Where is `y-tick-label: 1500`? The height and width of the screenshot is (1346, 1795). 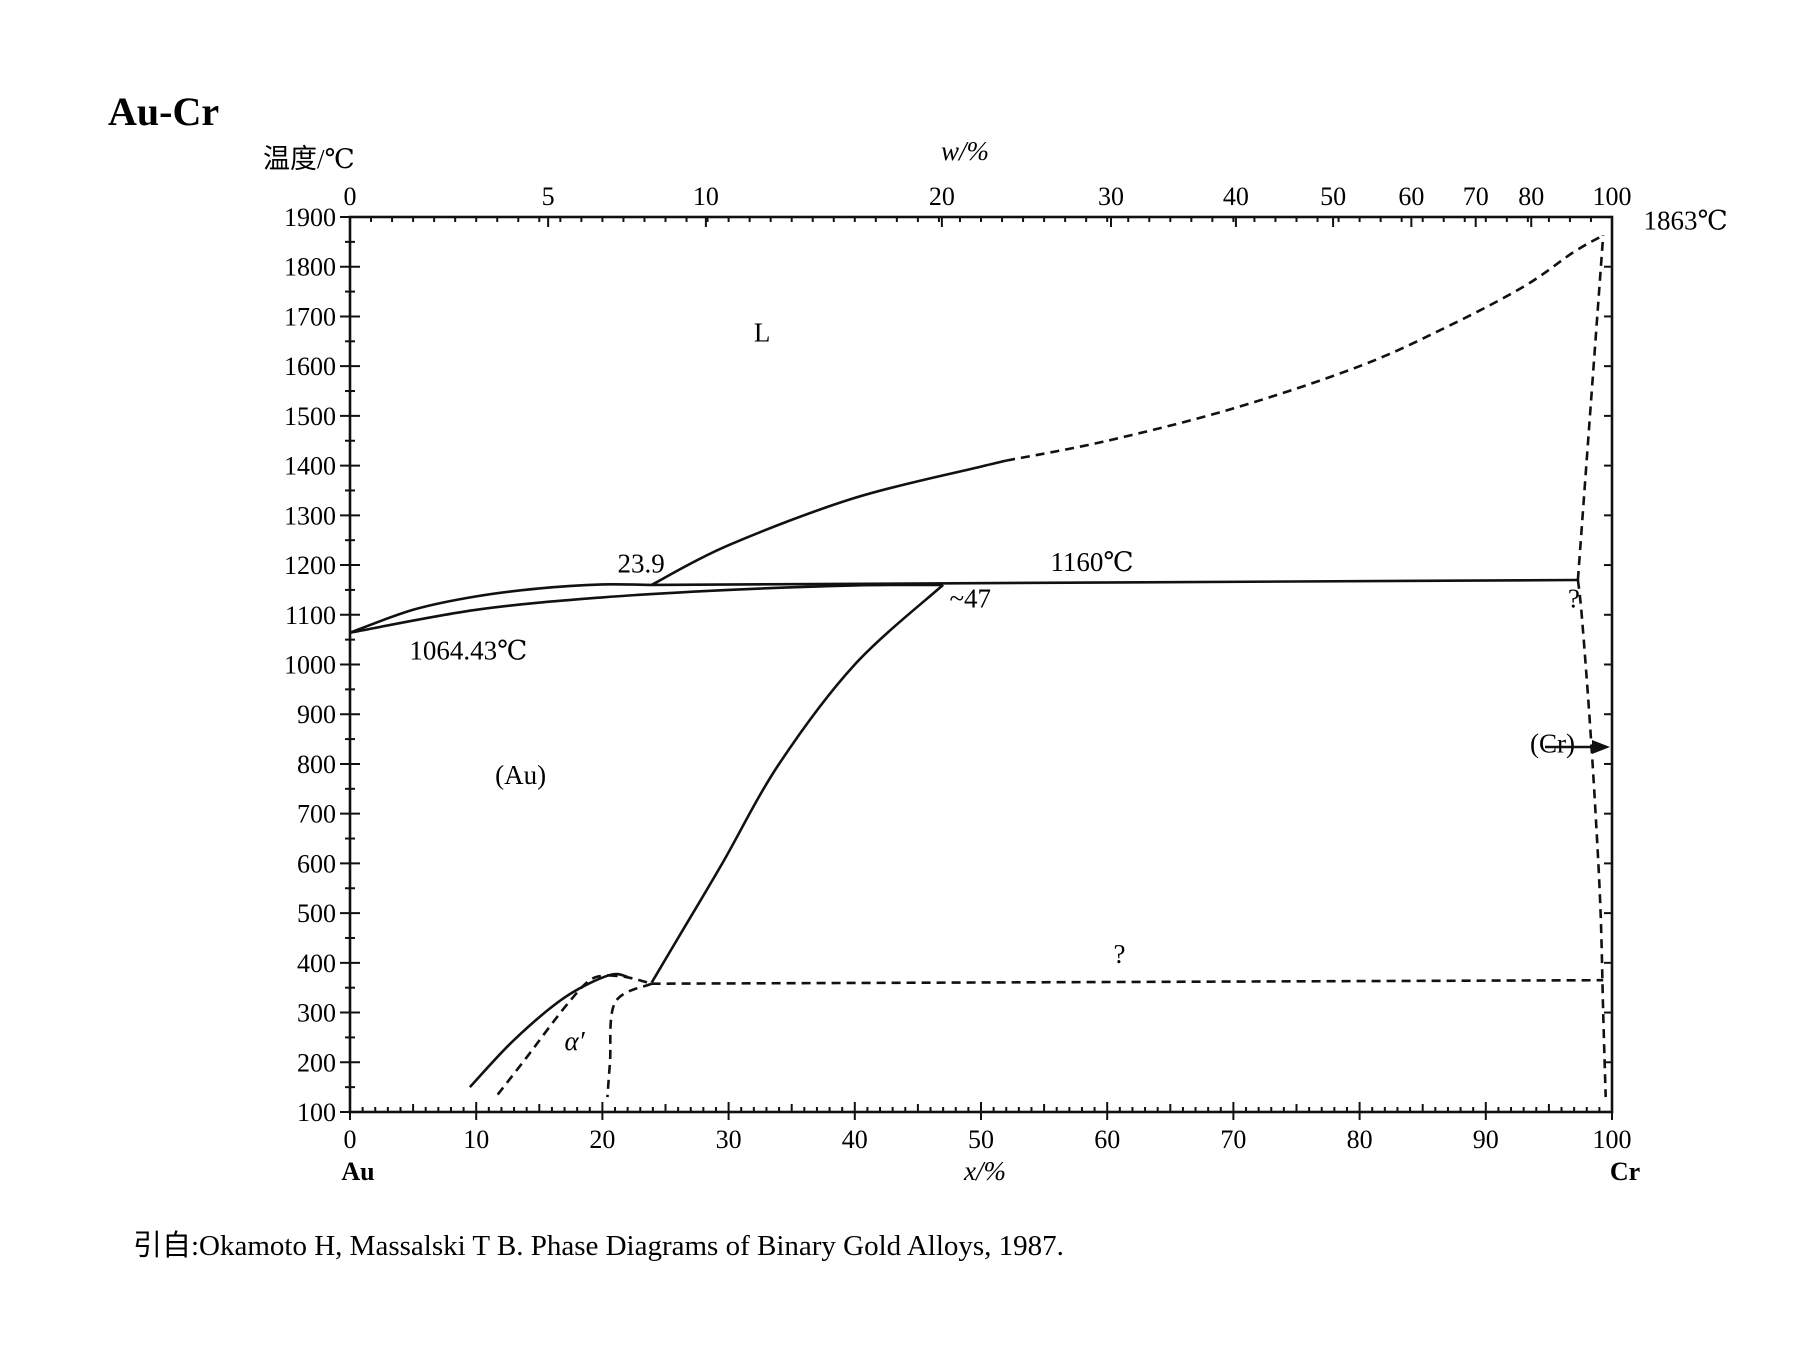
y-tick-label: 1500 is located at coordinates (310, 416).